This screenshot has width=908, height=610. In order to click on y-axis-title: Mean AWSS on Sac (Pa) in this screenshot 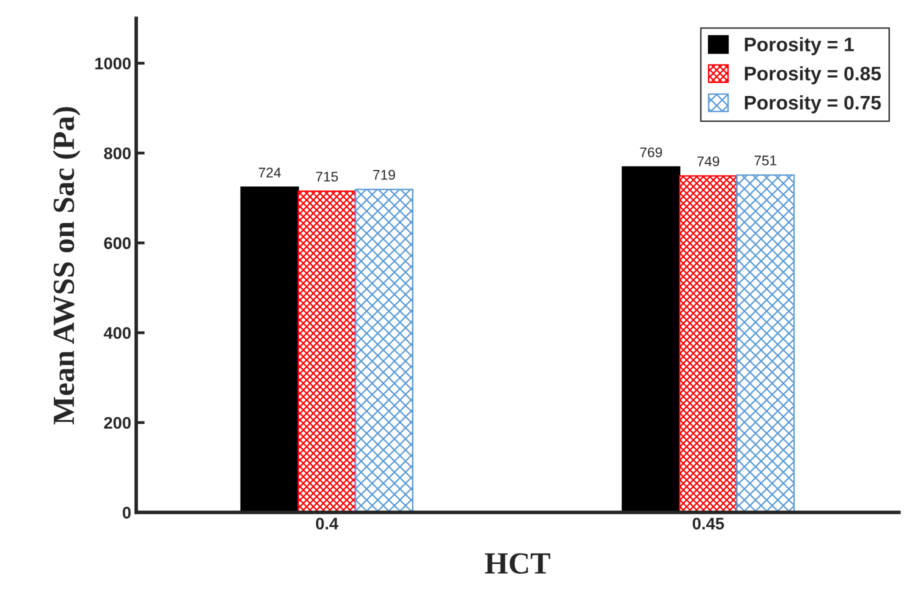, I will do `click(66, 265)`.